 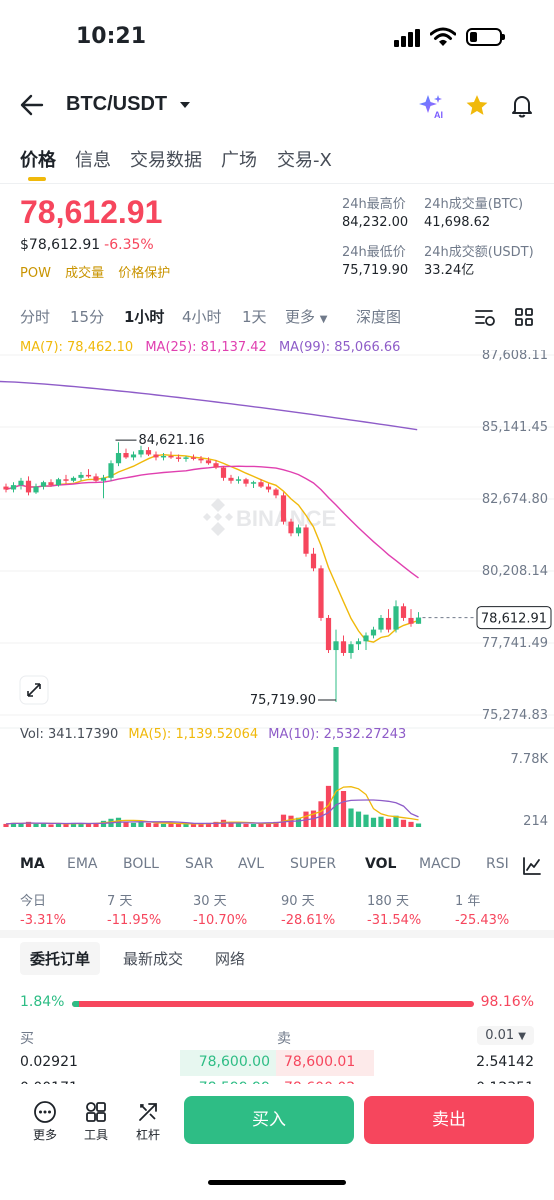 I want to click on section-divider, so click(x=277, y=934).